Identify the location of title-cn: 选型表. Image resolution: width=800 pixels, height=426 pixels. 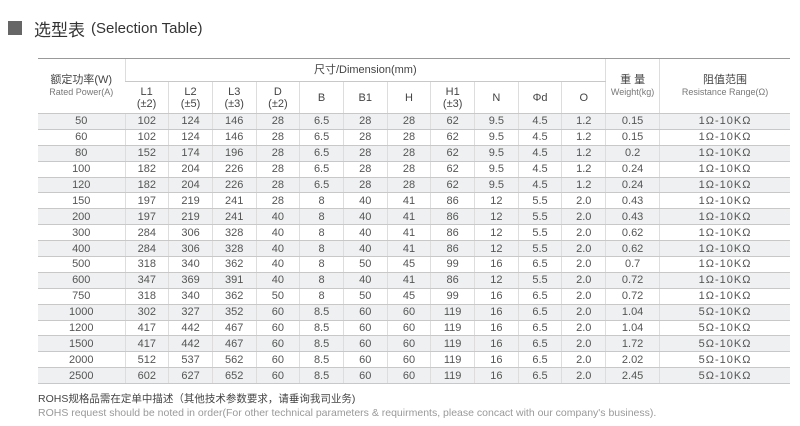
(59, 30).